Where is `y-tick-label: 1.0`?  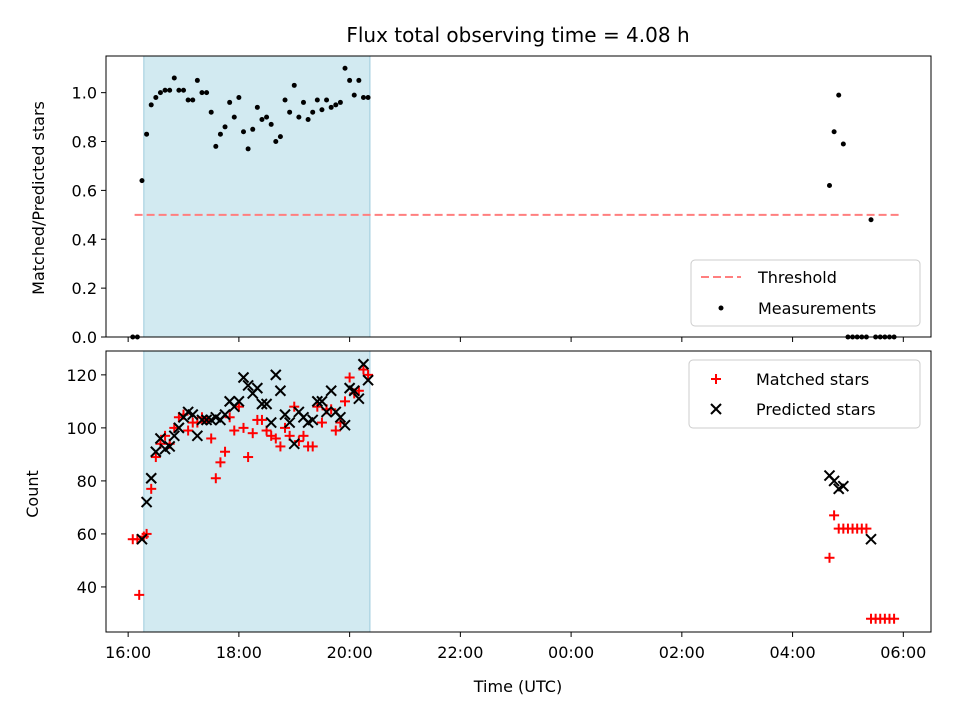
y-tick-label: 1.0 is located at coordinates (84, 93).